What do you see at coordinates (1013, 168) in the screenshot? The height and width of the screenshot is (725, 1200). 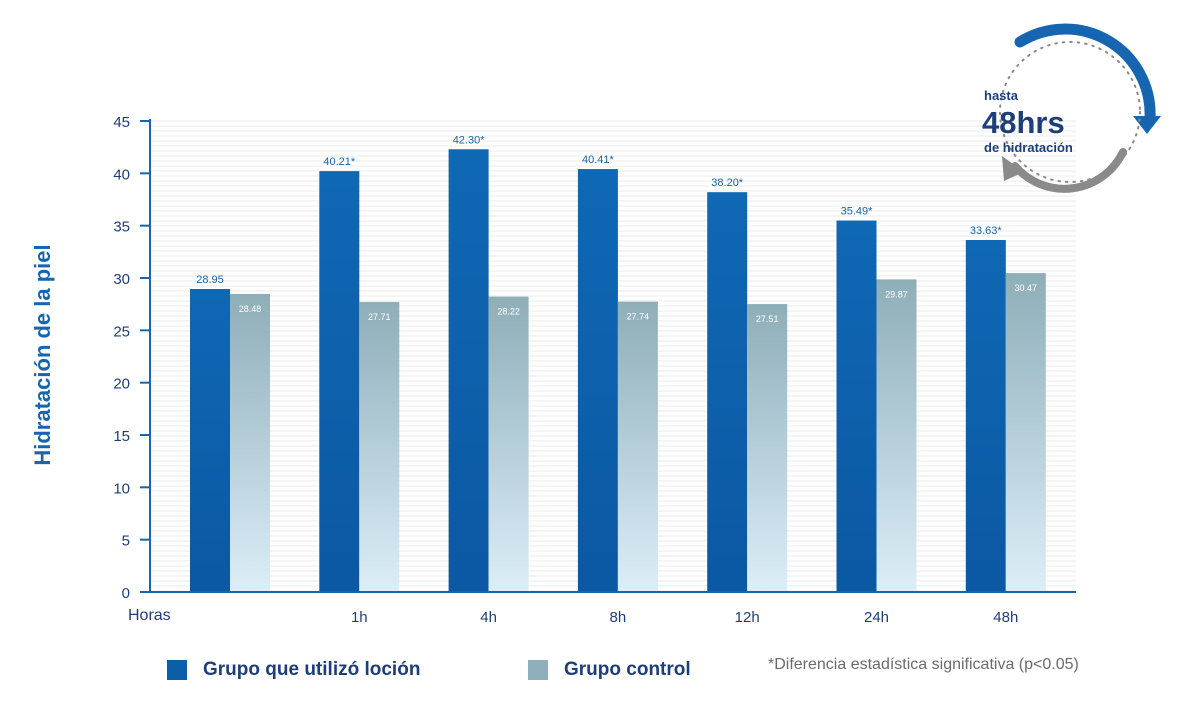 I see `gray-arrowhead` at bounding box center [1013, 168].